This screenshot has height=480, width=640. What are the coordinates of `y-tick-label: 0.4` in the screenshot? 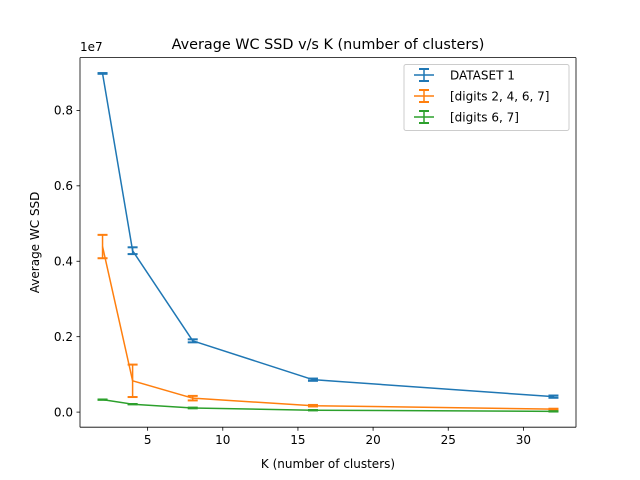 It's located at (63, 262).